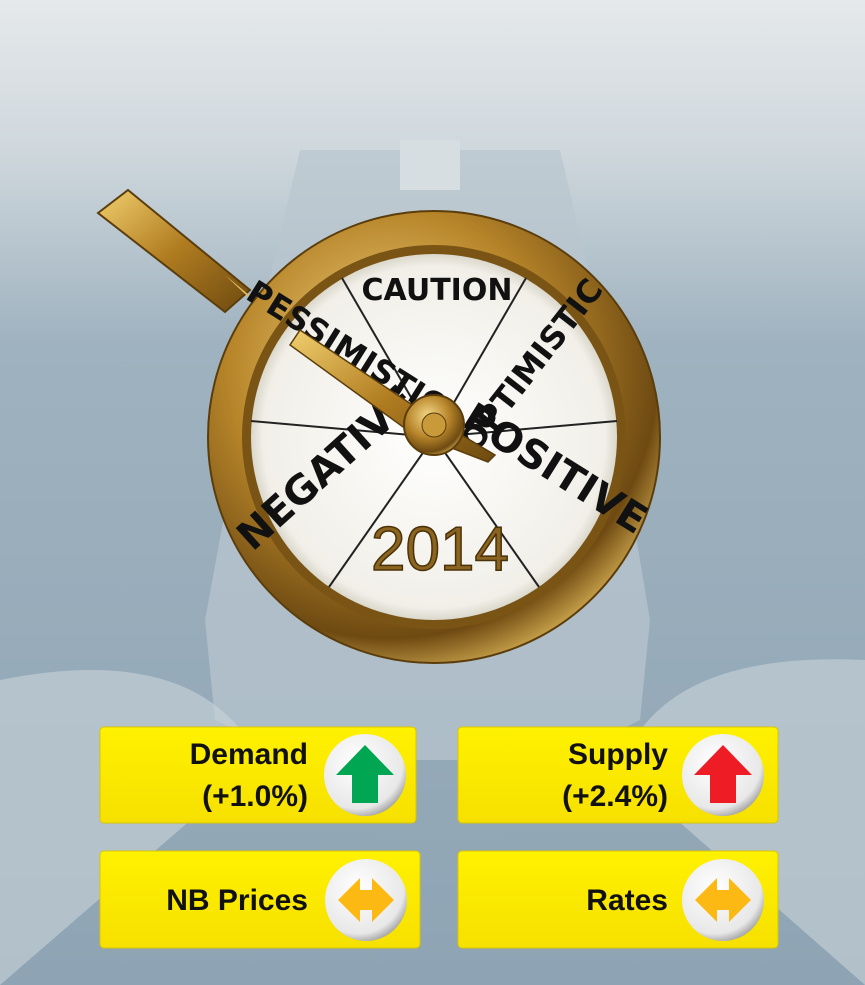 The width and height of the screenshot is (865, 985). I want to click on indicator-label: Supply, so click(618, 754).